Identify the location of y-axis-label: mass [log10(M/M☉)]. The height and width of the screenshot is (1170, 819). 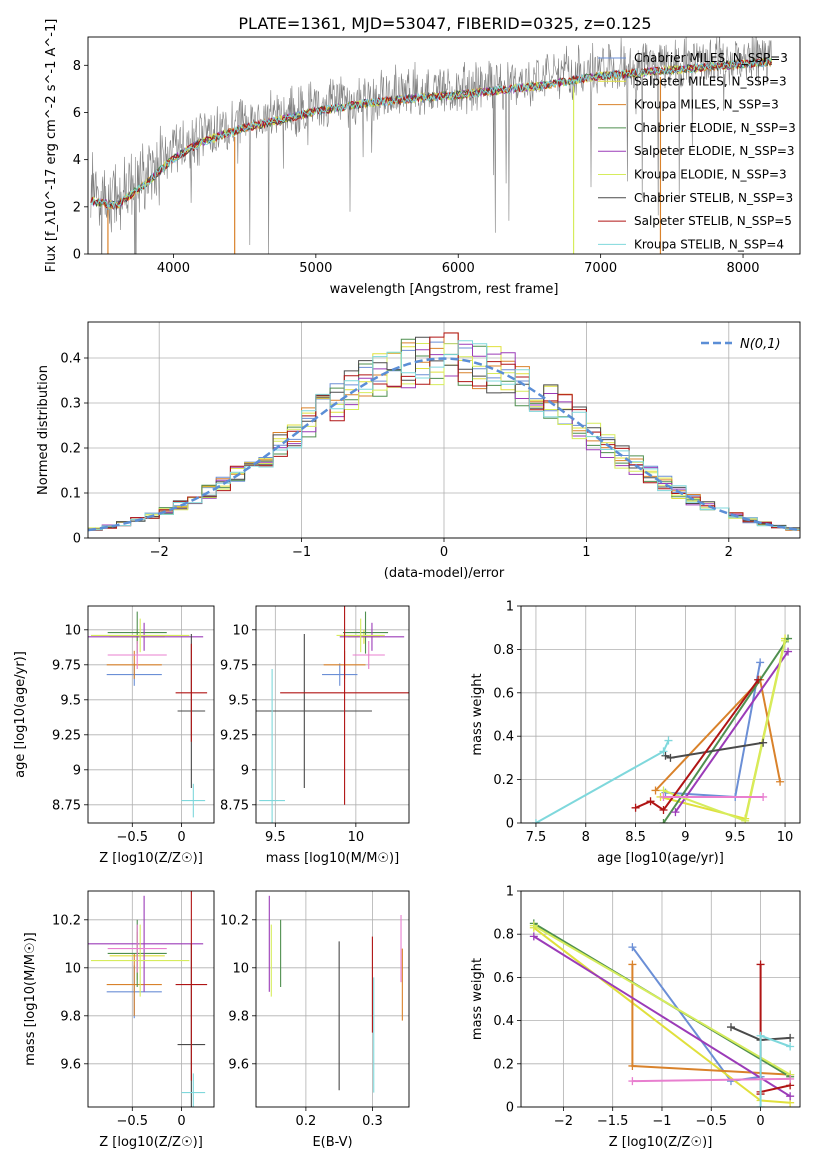
(30, 998).